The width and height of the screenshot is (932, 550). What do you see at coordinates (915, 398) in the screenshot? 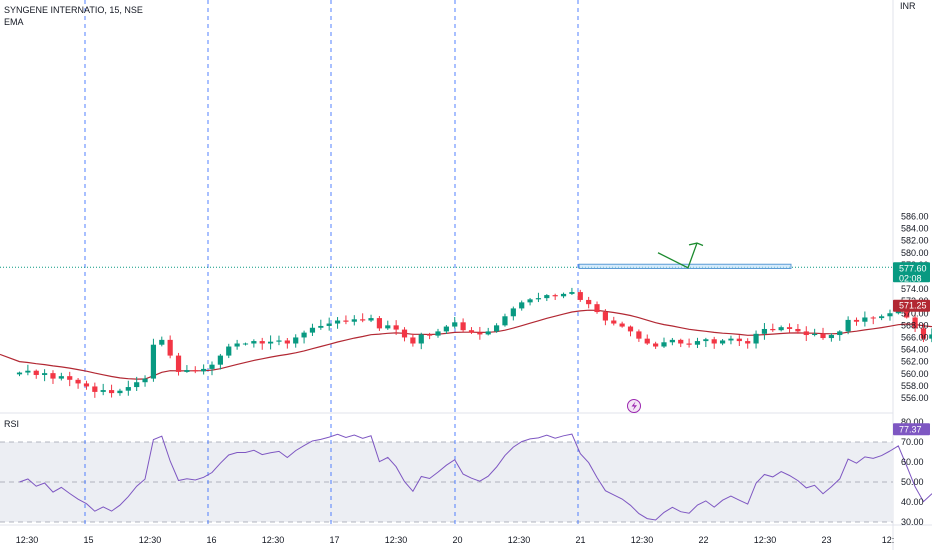
I see `price-tick-label: 556.00` at bounding box center [915, 398].